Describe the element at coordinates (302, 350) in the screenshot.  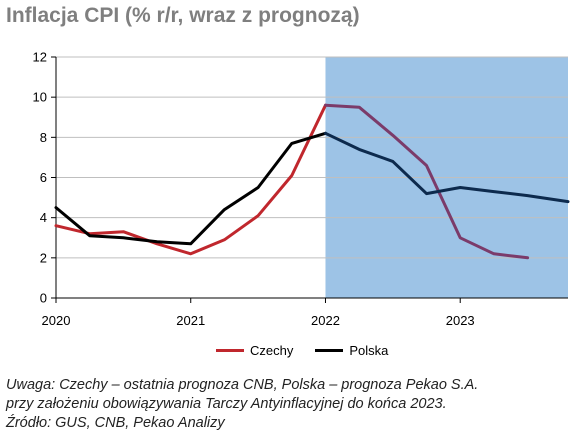
I see `chart-legend: Czechy Polska` at that location.